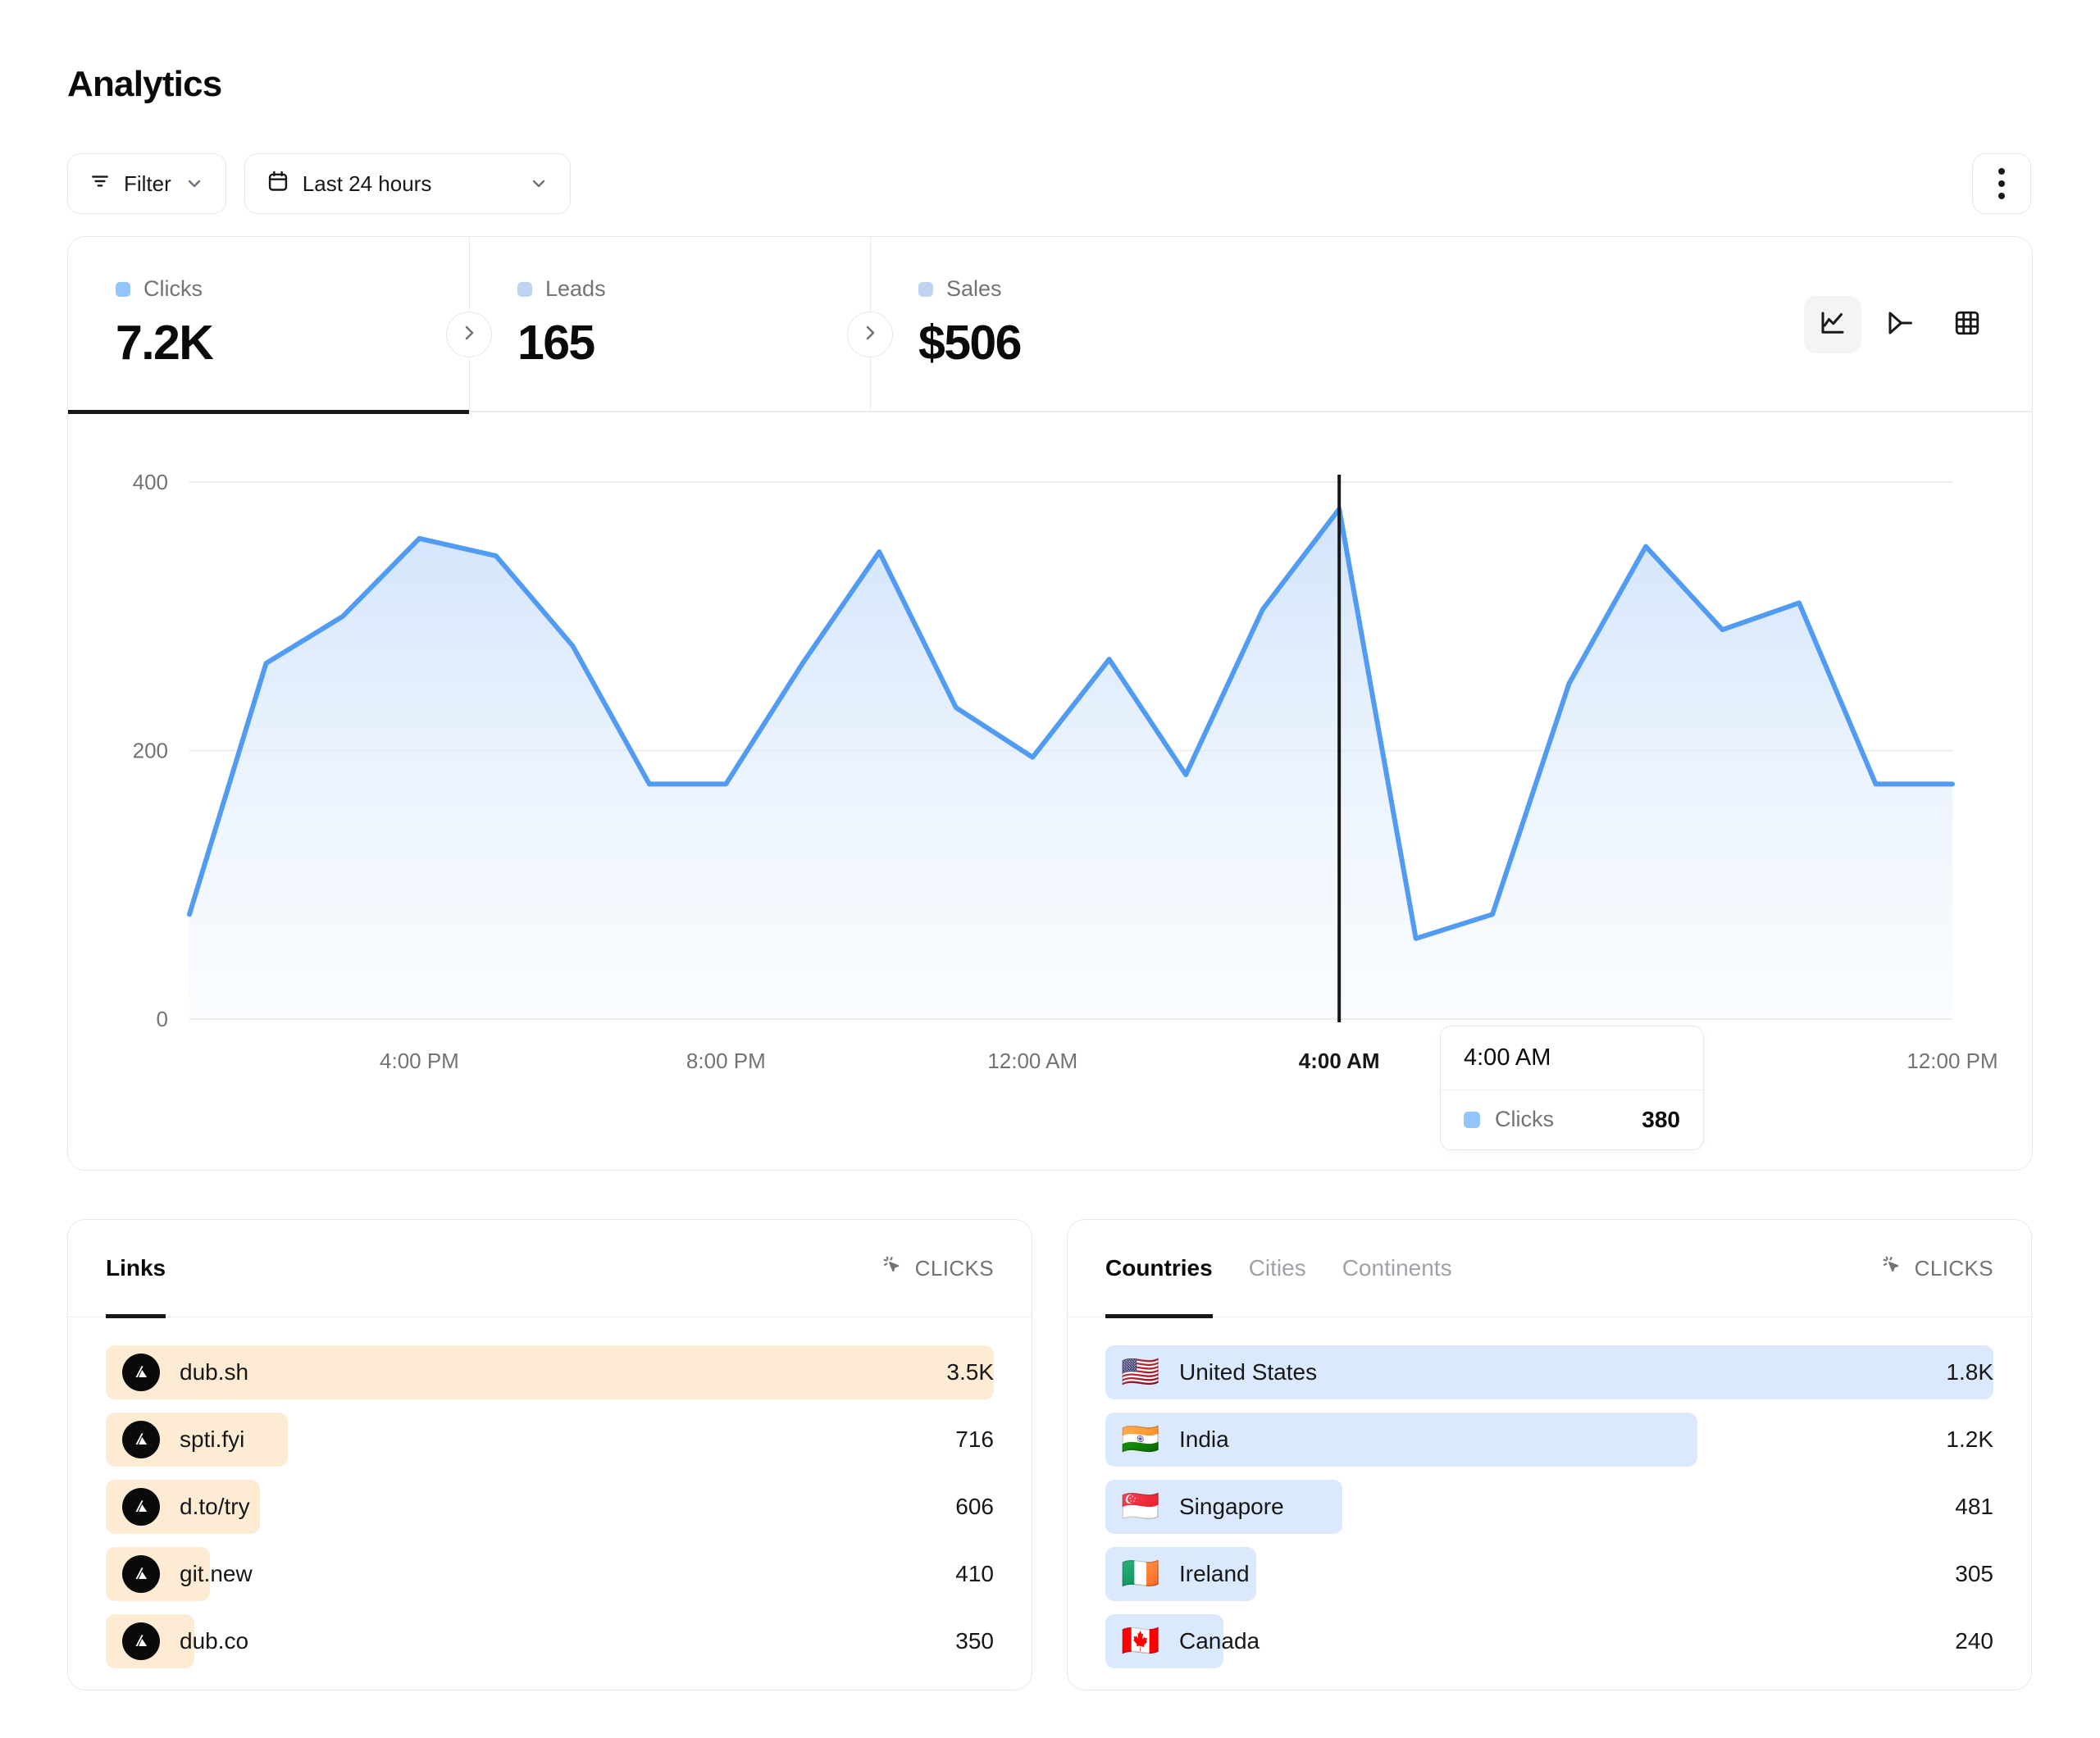  Describe the element at coordinates (1159, 1269) in the screenshot. I see `tab-countries: Countries` at that location.